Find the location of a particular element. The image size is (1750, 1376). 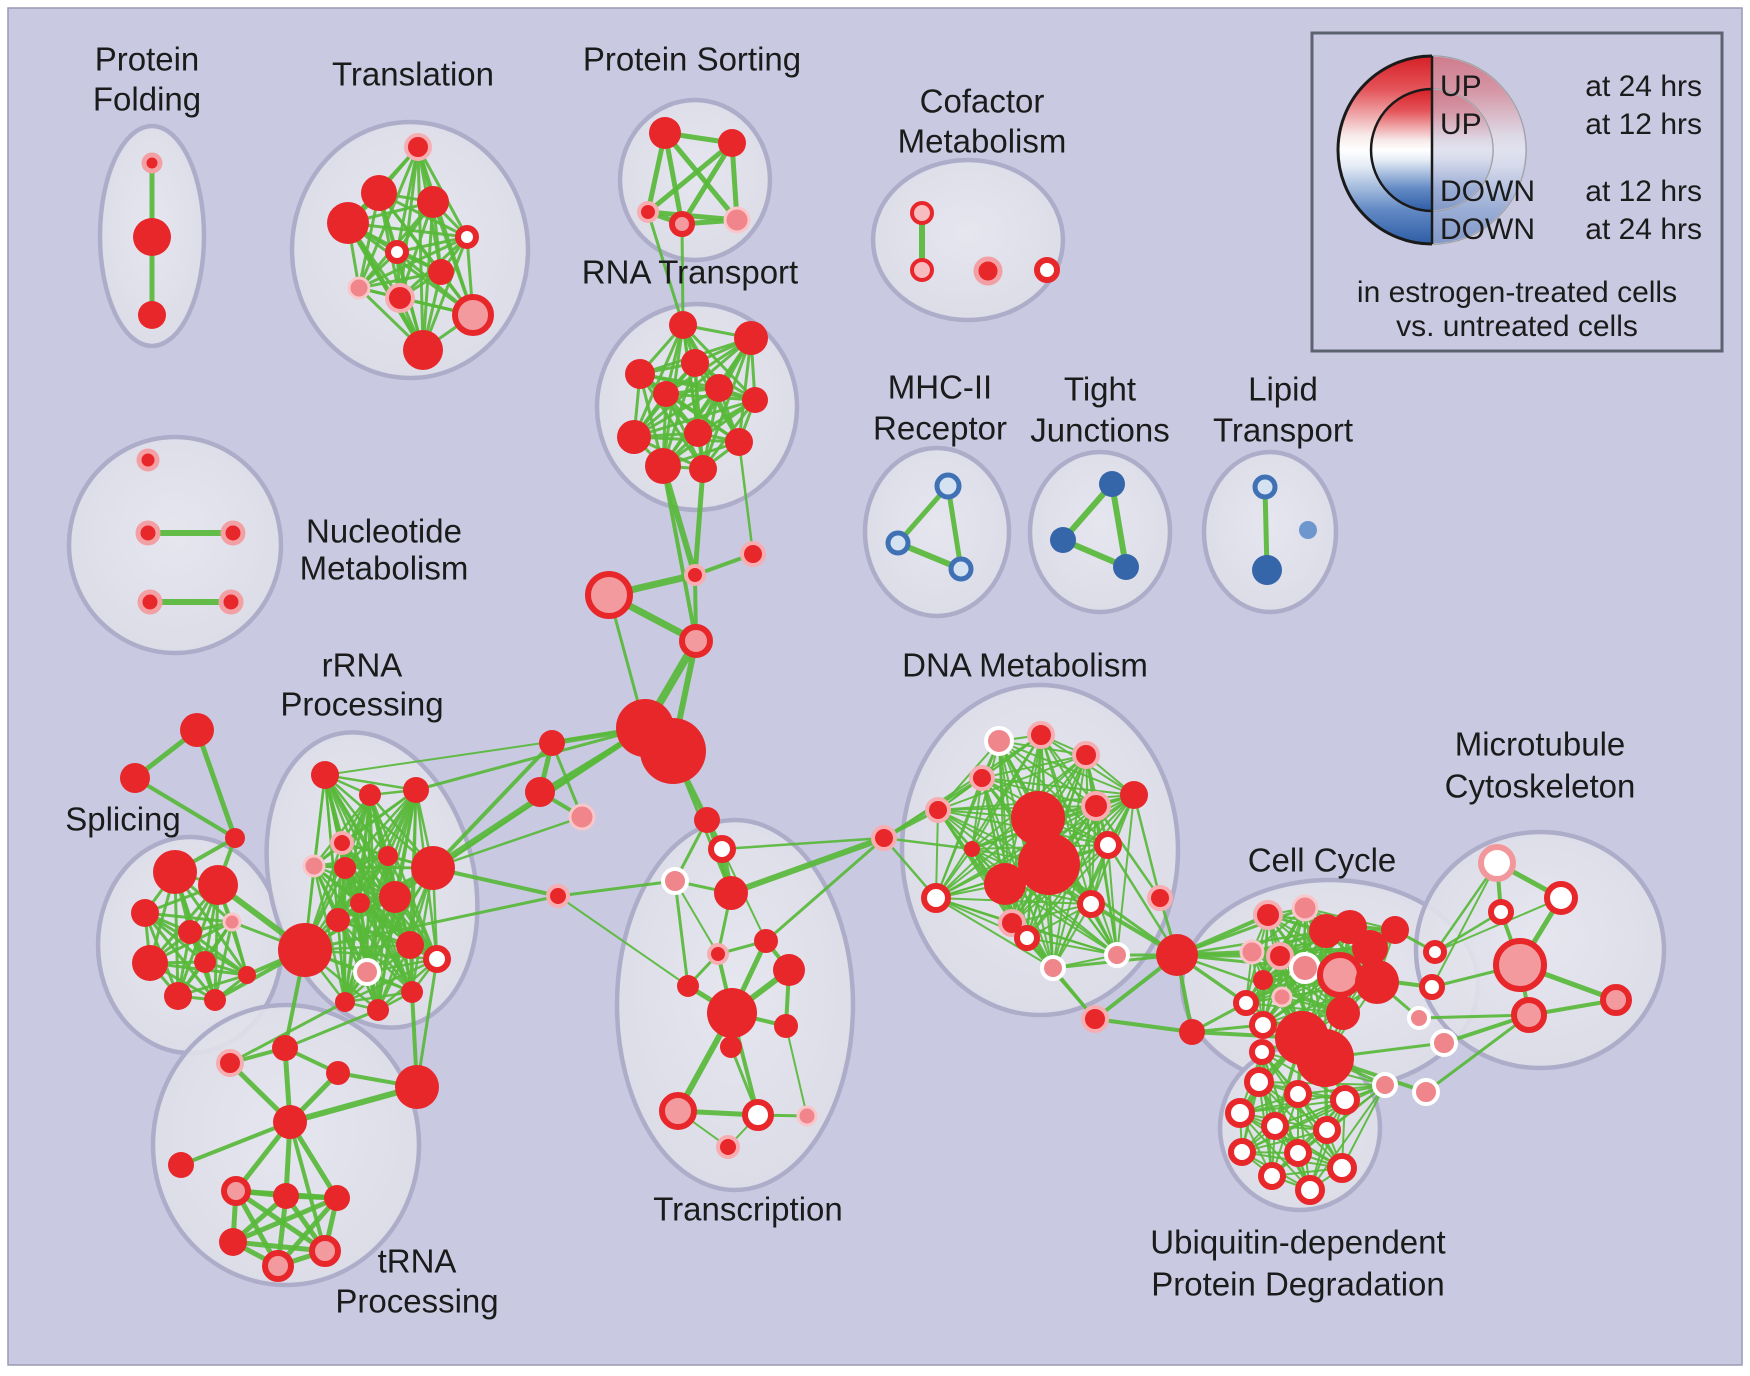

cluster-label-tn-line0: tRNA is located at coordinates (417, 1261).